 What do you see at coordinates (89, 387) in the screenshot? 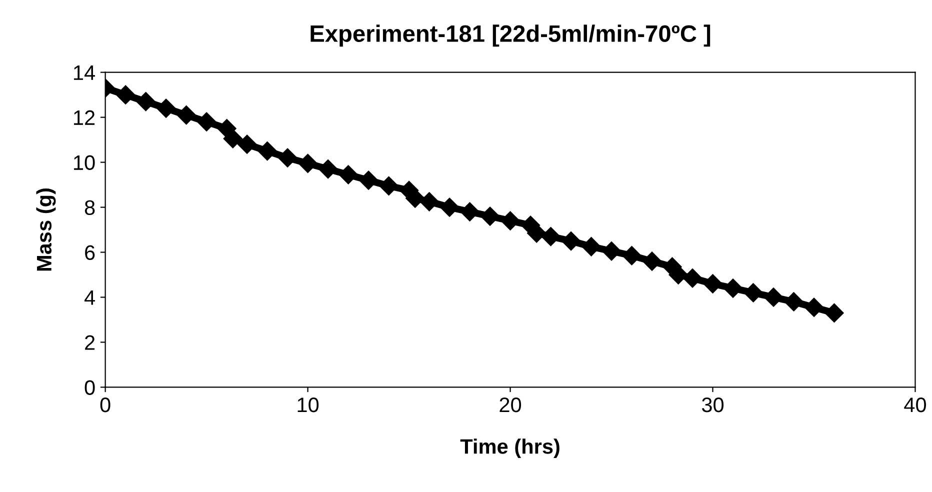
I see `y-tick-label: 0` at bounding box center [89, 387].